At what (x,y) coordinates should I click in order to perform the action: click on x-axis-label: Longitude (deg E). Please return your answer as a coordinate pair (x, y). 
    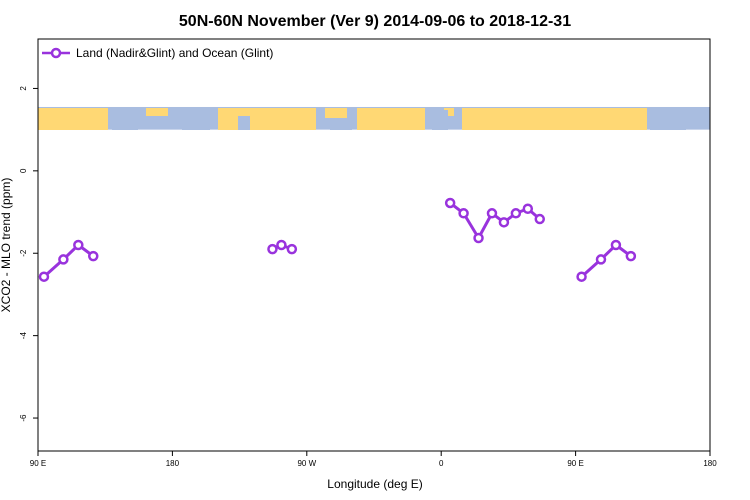
    Looking at the image, I should click on (374, 484).